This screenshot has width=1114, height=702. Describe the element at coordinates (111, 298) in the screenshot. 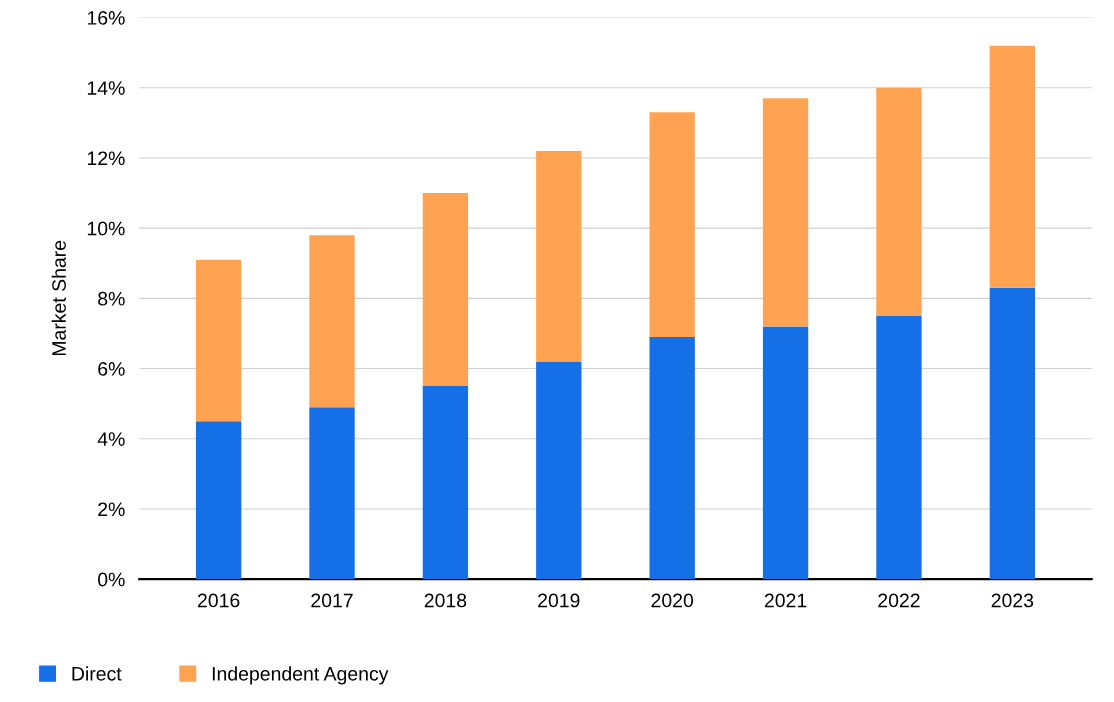

I see `y-tick-label: 8%` at that location.